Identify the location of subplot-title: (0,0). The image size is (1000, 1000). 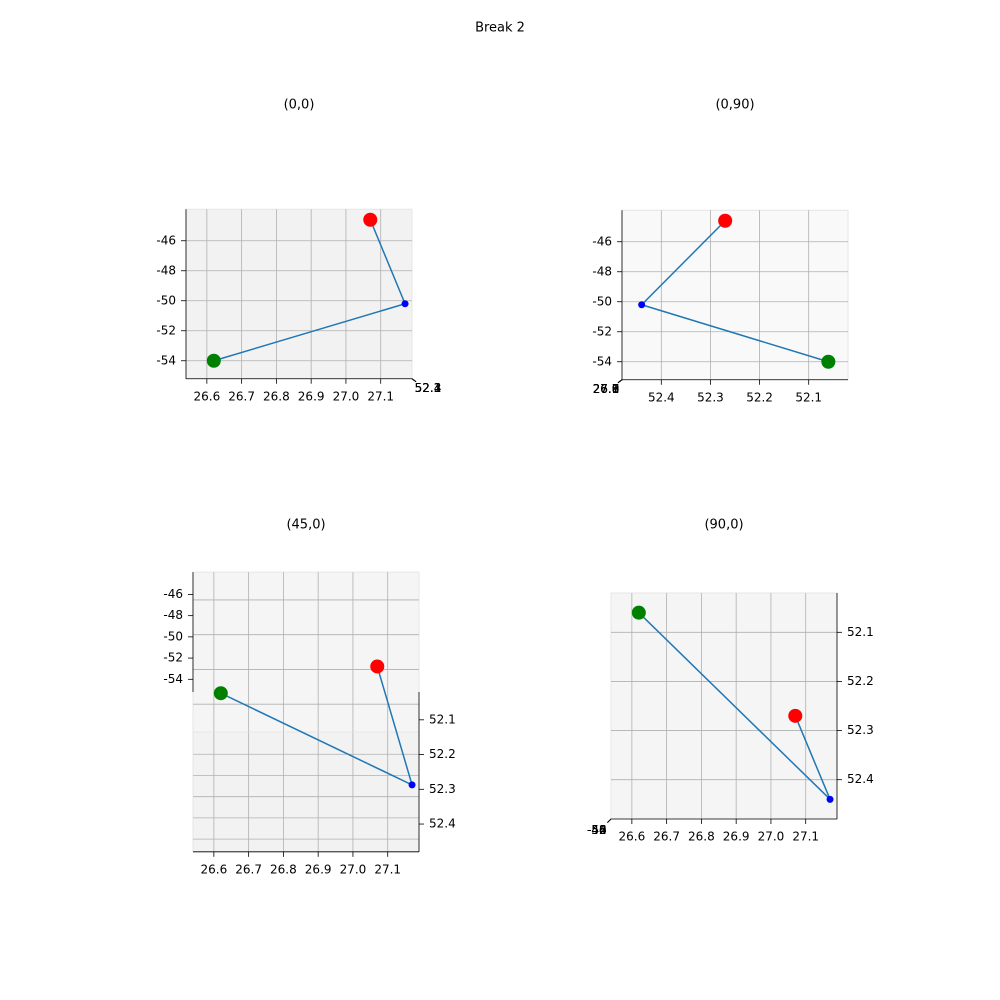
(299, 105).